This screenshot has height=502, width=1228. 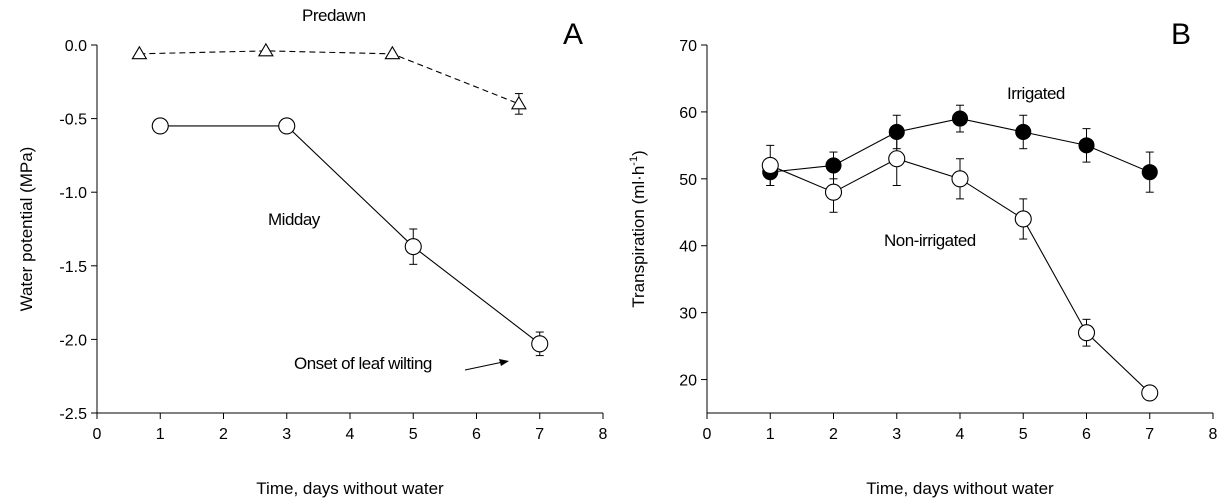 I want to click on panel-b-y-axis-title-sup: -1, so click(x=634, y=161).